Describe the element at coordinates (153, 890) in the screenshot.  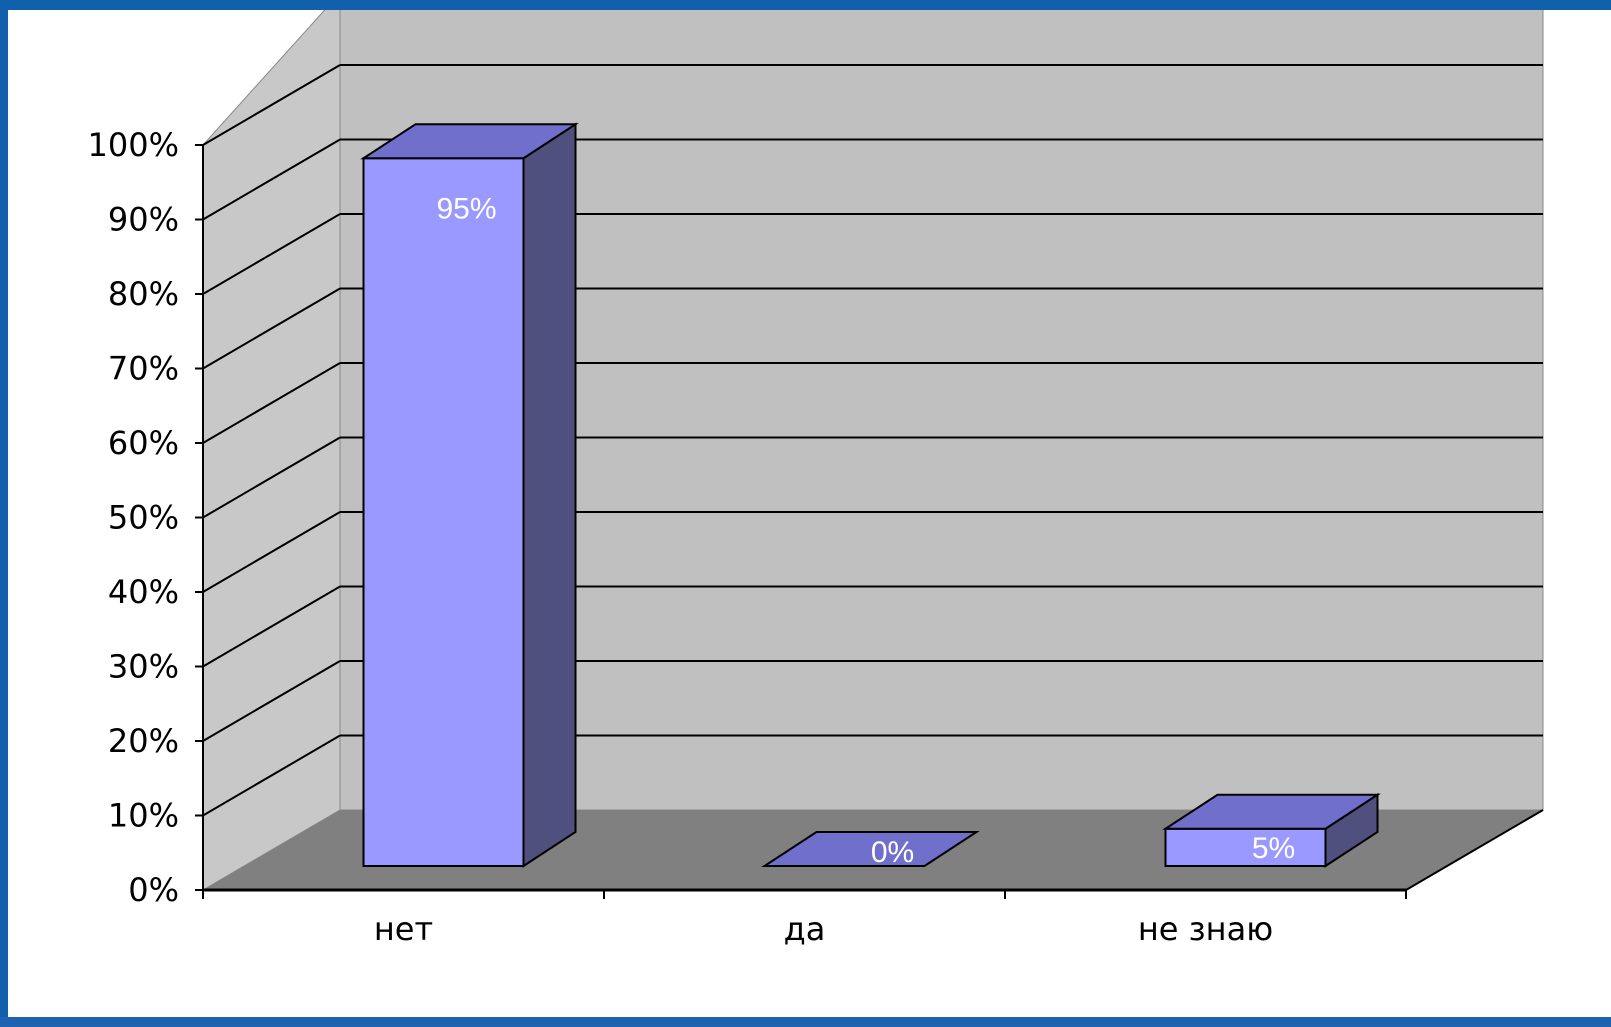
I see `y-tick-label: 0%` at that location.